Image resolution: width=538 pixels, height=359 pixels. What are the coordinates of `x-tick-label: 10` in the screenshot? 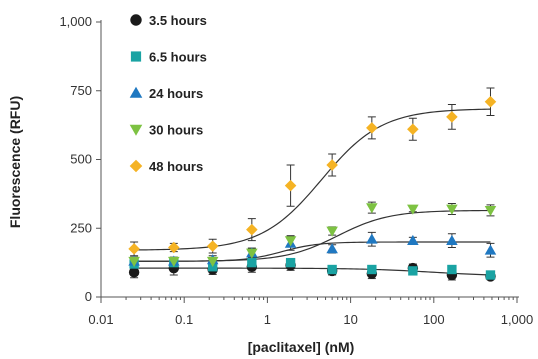 It's located at (350, 319).